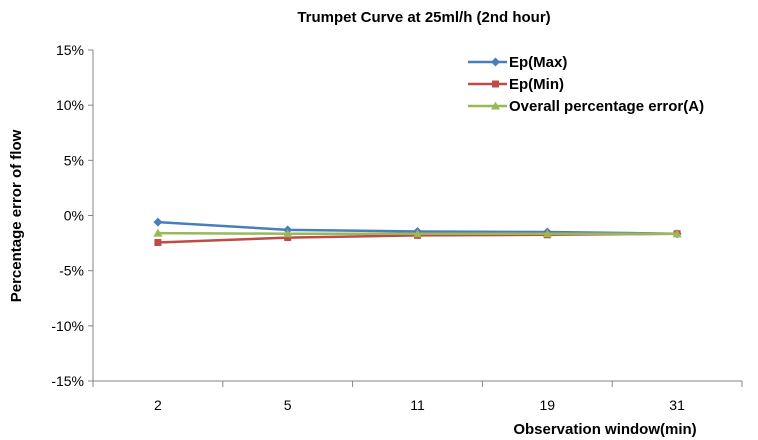 The image size is (758, 440). Describe the element at coordinates (74, 216) in the screenshot. I see `y-tick-label: 0%` at that location.